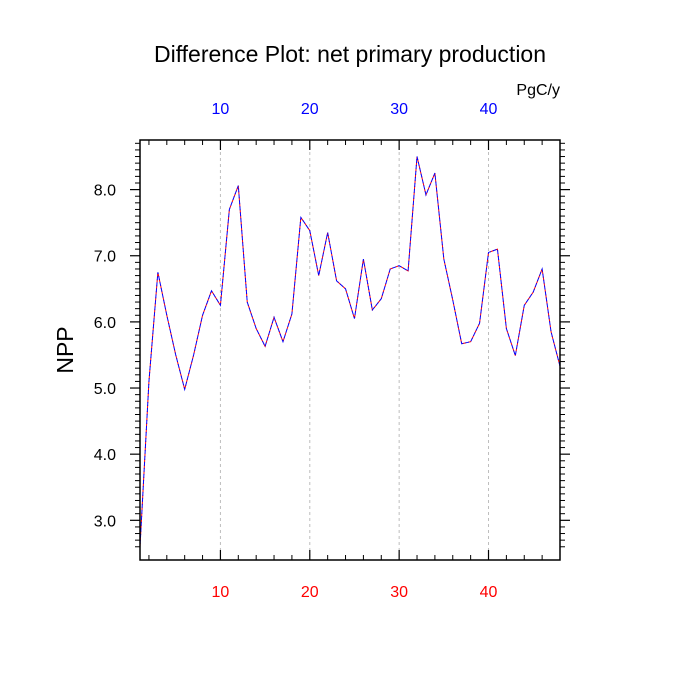 This screenshot has width=700, height=700. Describe the element at coordinates (310, 592) in the screenshot. I see `x-tick-label-bottom: 20` at that location.